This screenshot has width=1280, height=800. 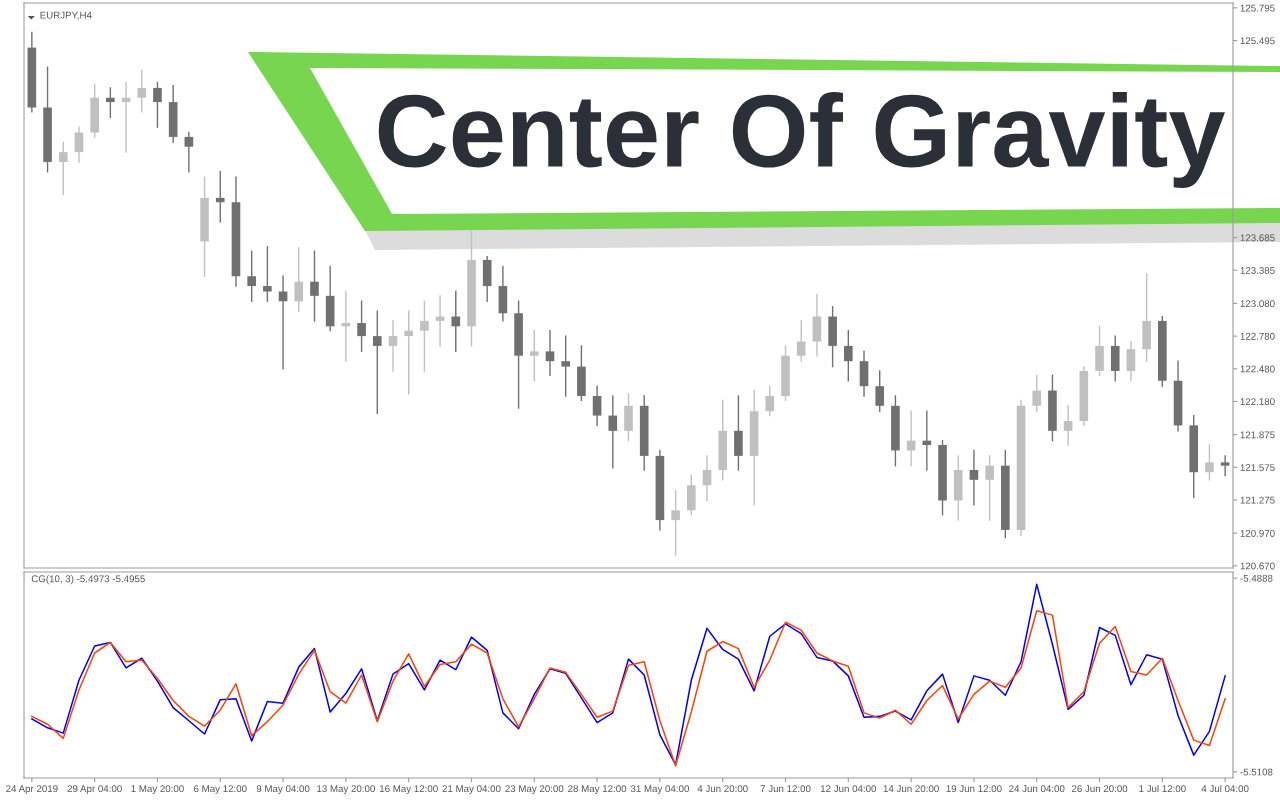 I want to click on x-tick-label: 23 May 20:00, so click(x=534, y=790).